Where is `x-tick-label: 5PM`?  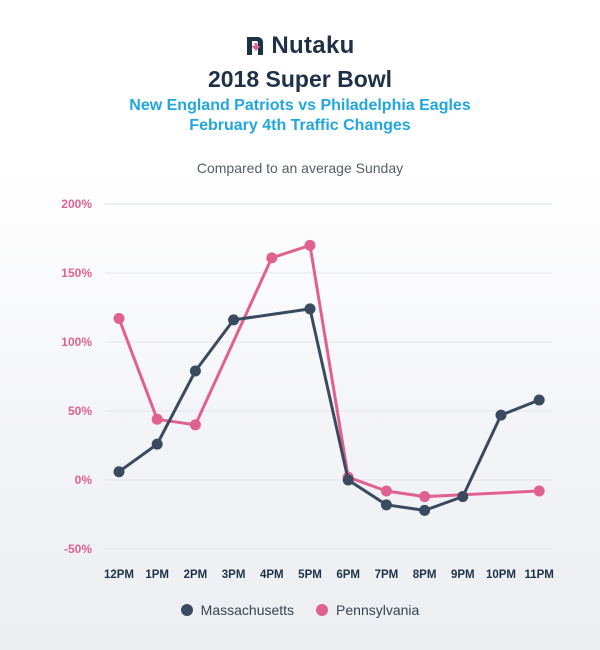 x-tick-label: 5PM is located at coordinates (310, 575).